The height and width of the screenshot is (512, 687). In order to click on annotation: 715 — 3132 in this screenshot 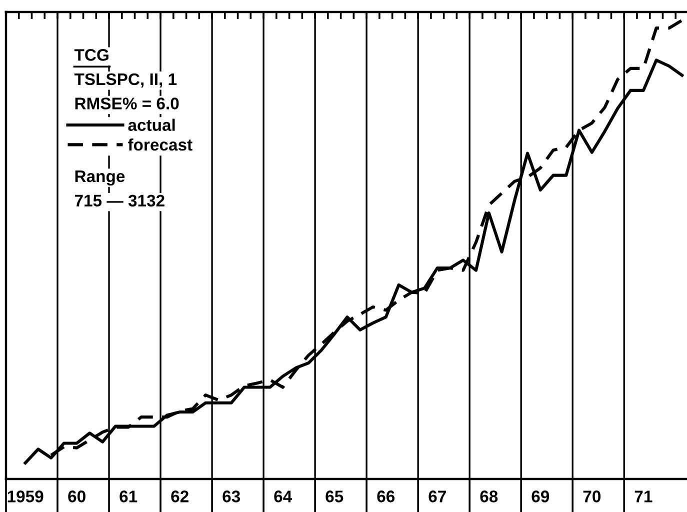, I will do `click(119, 200)`.